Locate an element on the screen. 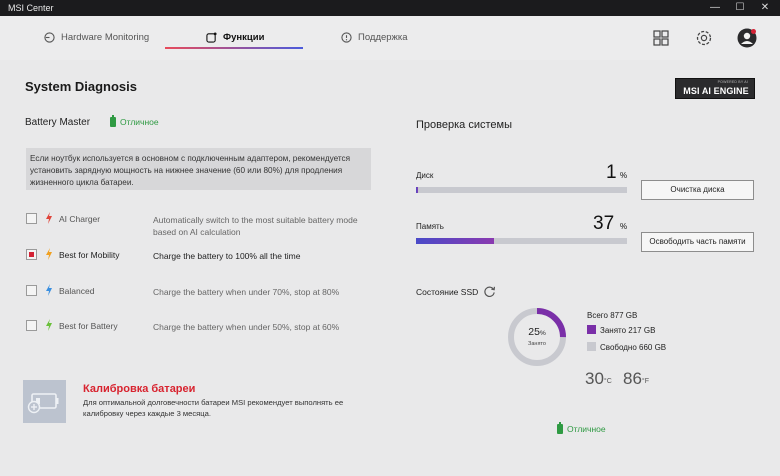 This screenshot has width=780, height=476. system-check-title: Проверка системы is located at coordinates (464, 125).